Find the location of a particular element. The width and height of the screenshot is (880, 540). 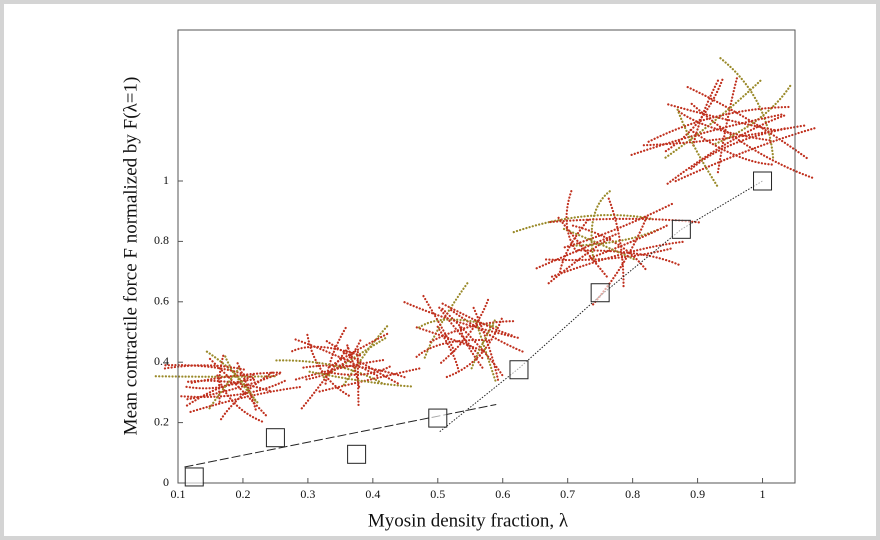

x-tick-label: 0.6 is located at coordinates (502, 494).